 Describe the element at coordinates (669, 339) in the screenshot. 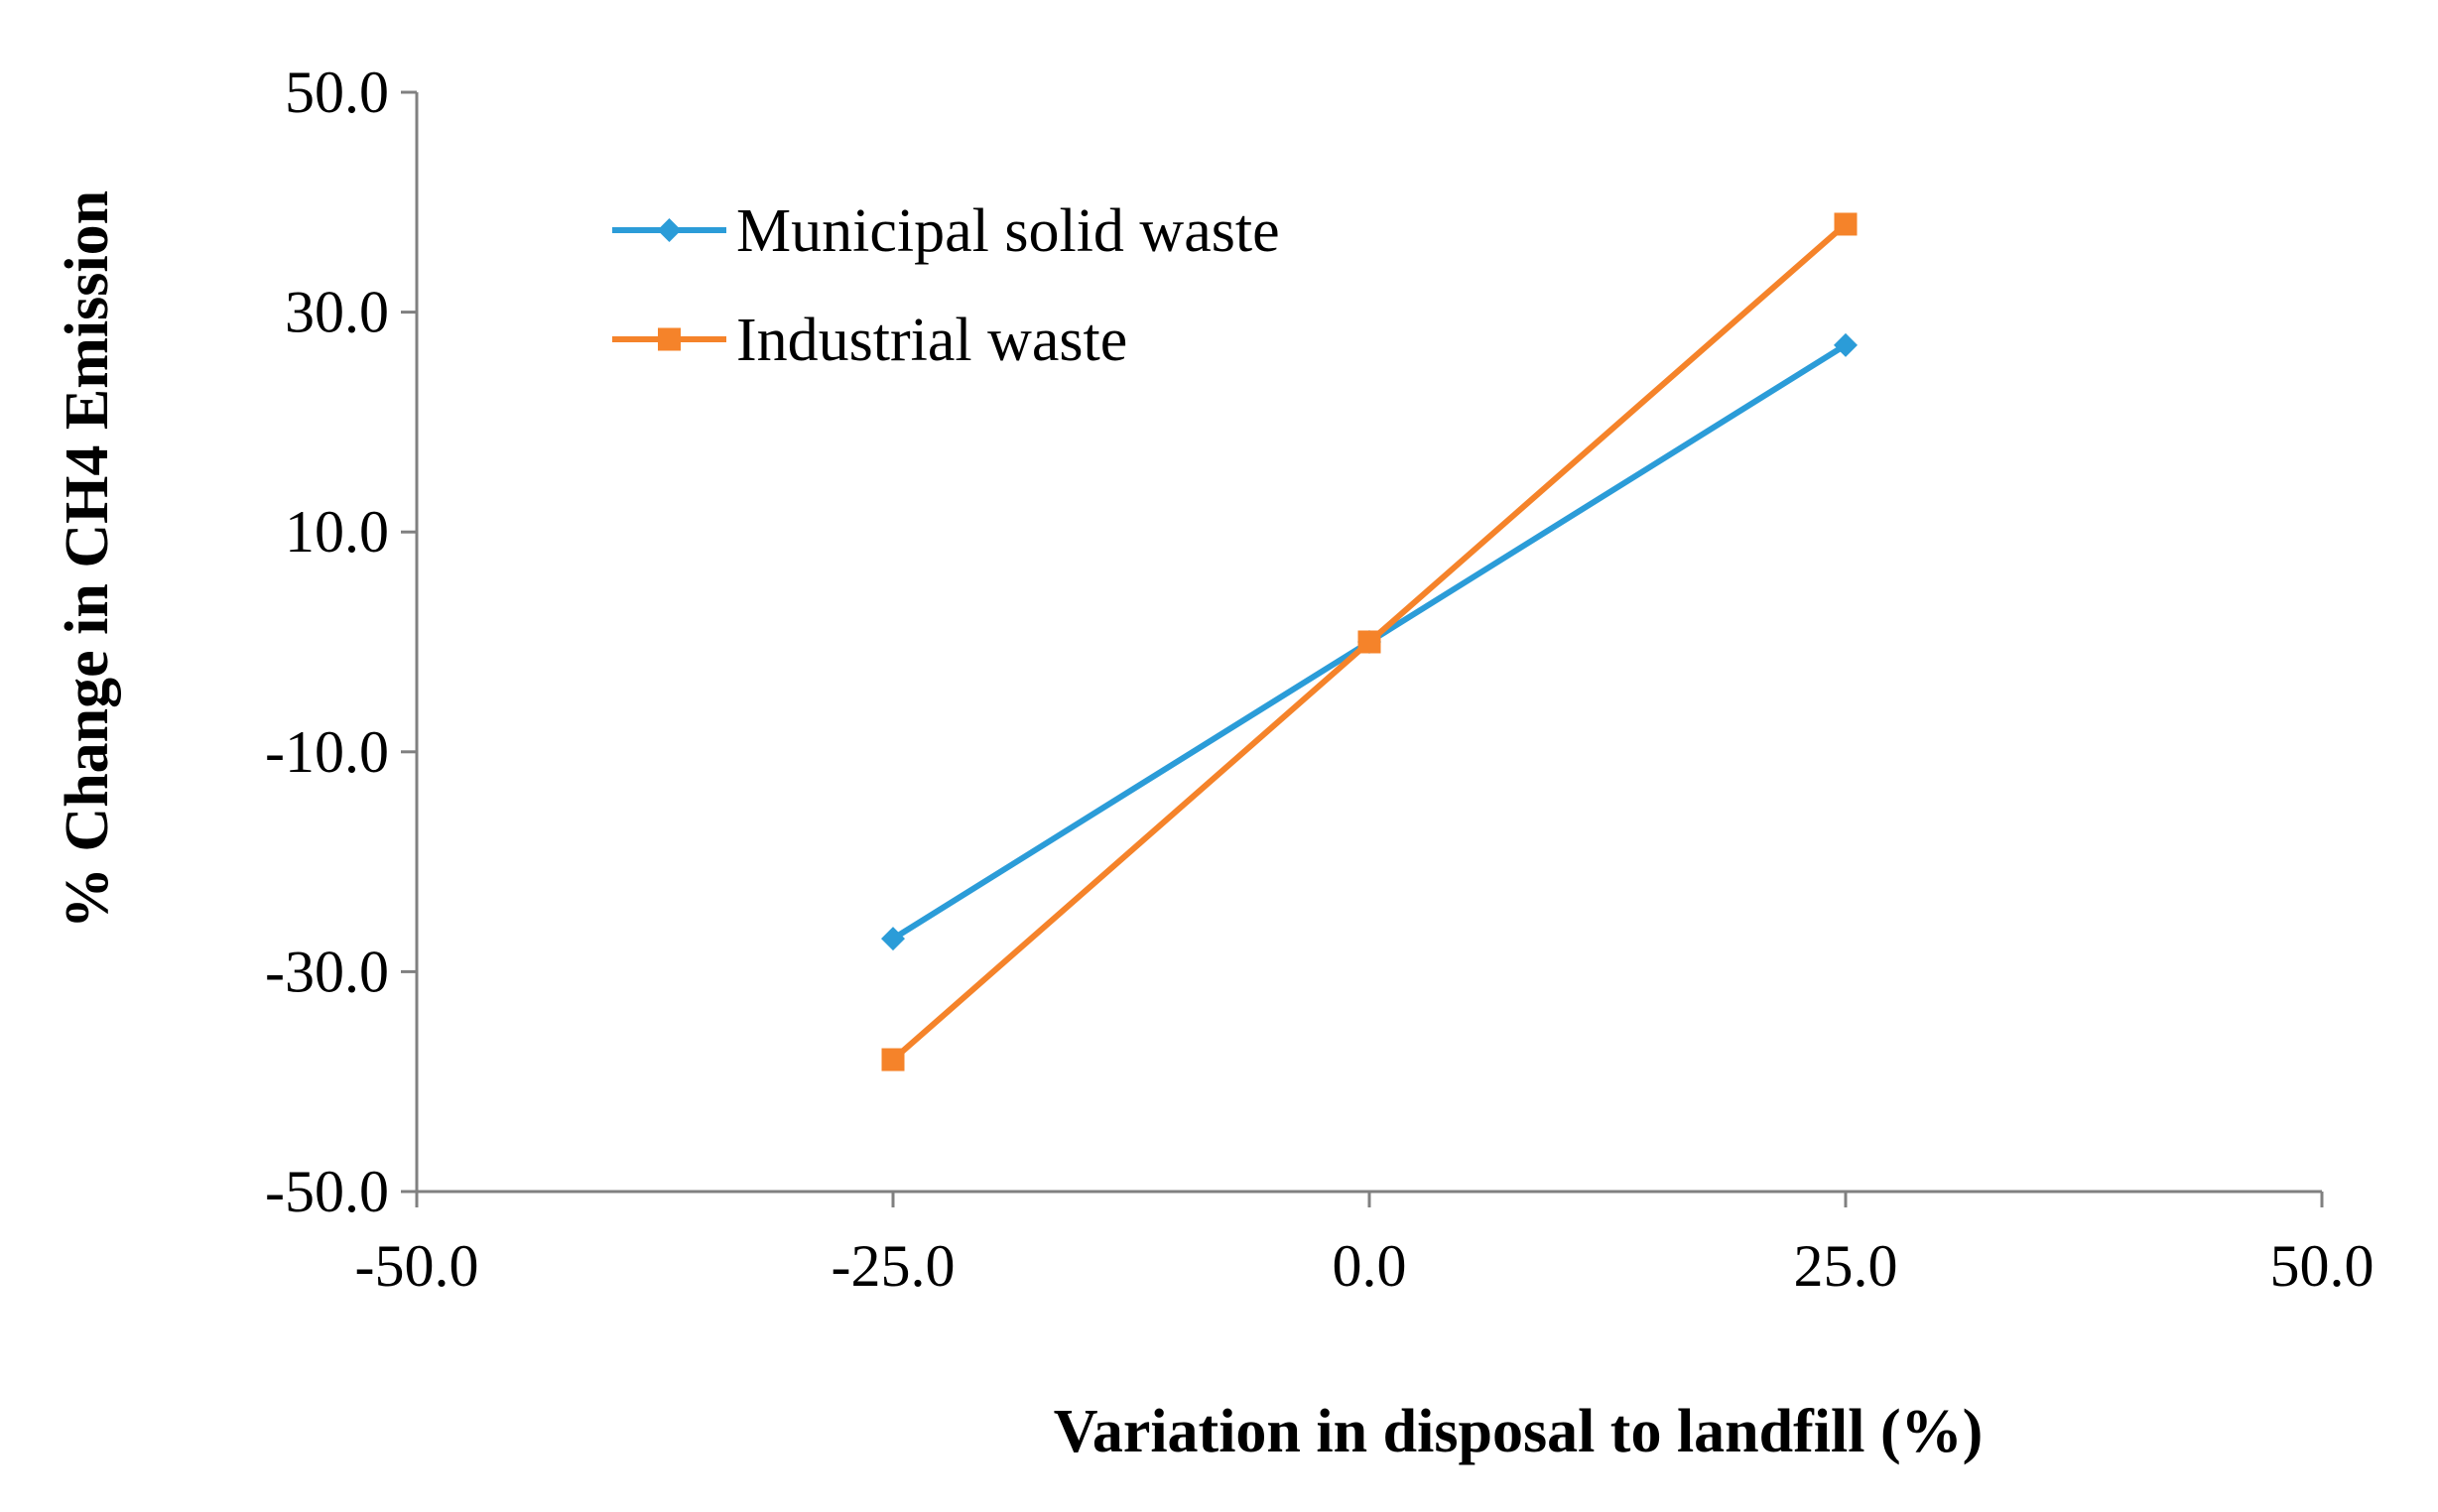

I see `legend-marker-industrial-waste` at that location.